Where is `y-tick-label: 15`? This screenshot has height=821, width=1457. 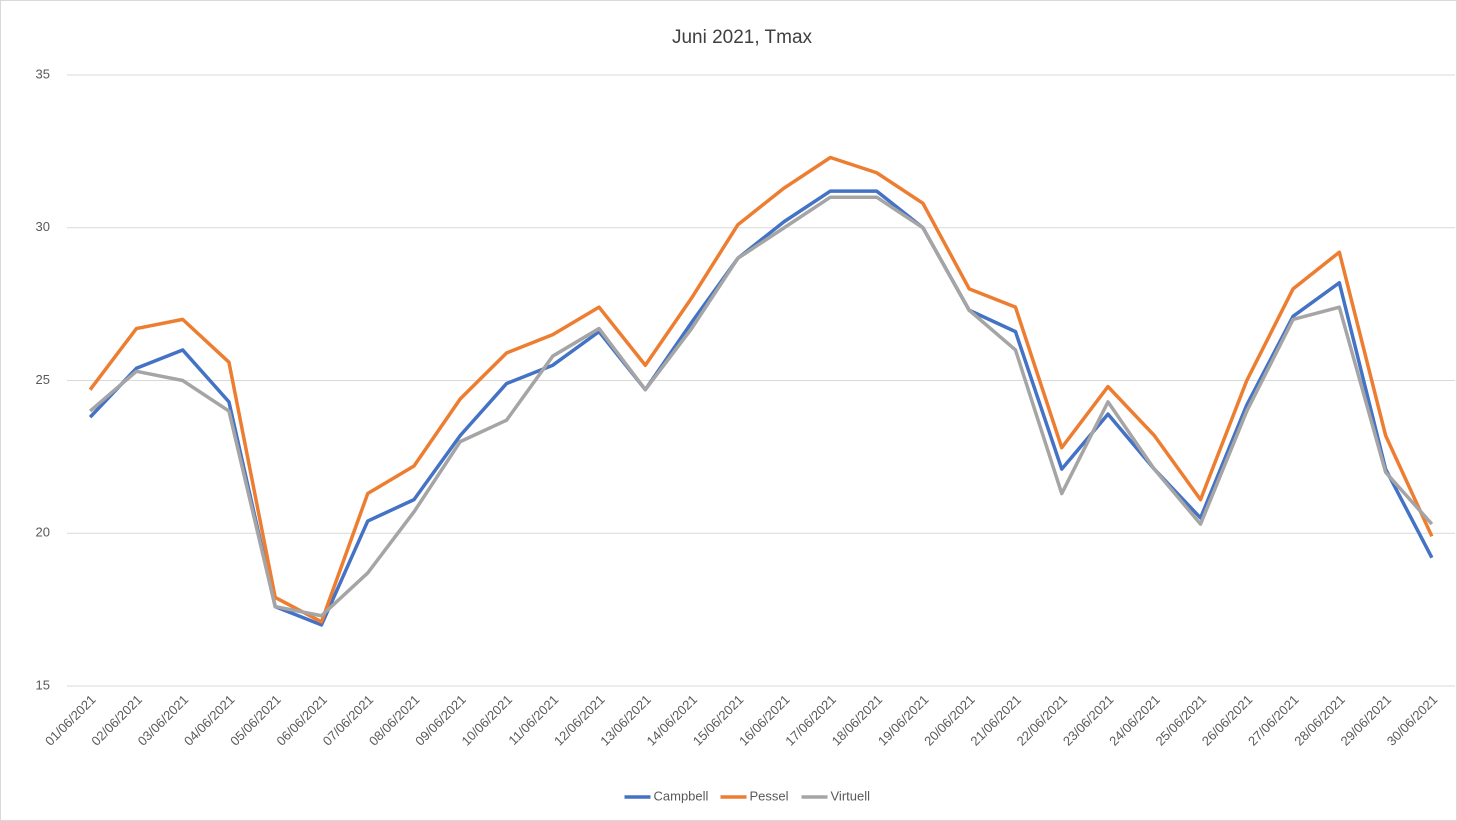
y-tick-label: 15 is located at coordinates (43, 684).